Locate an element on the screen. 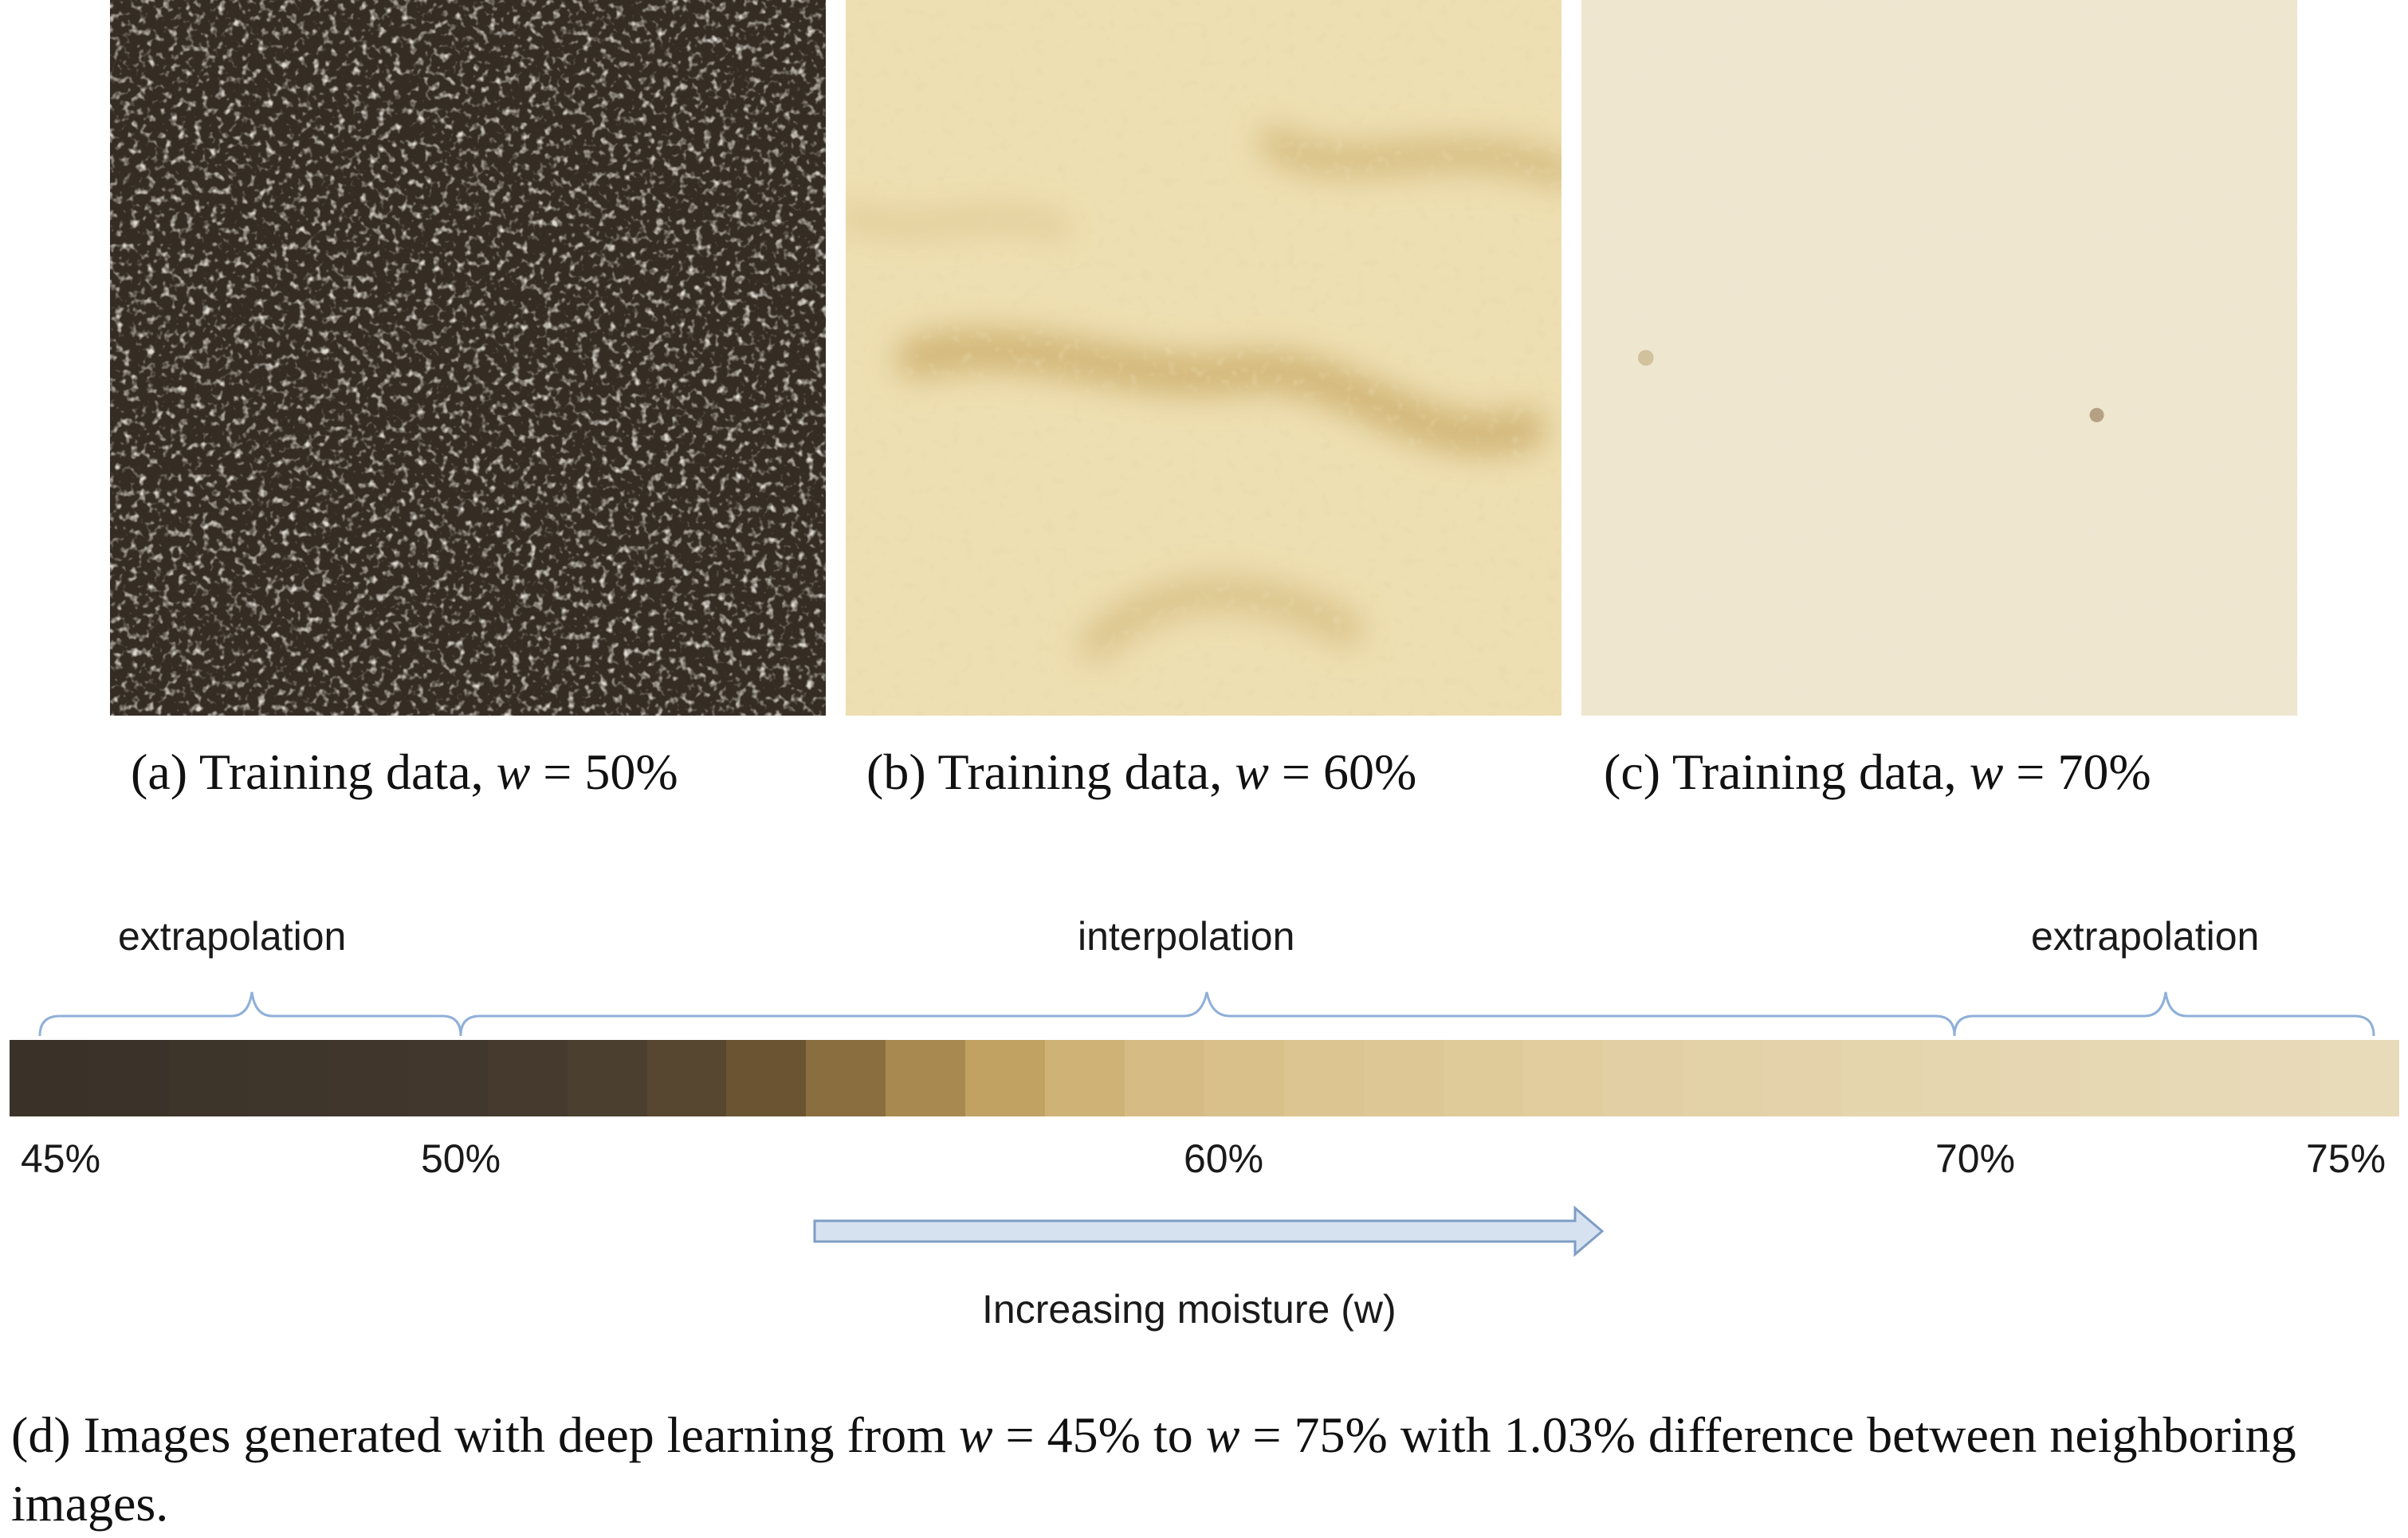  caption-c-label: (c) is located at coordinates (1632, 771).